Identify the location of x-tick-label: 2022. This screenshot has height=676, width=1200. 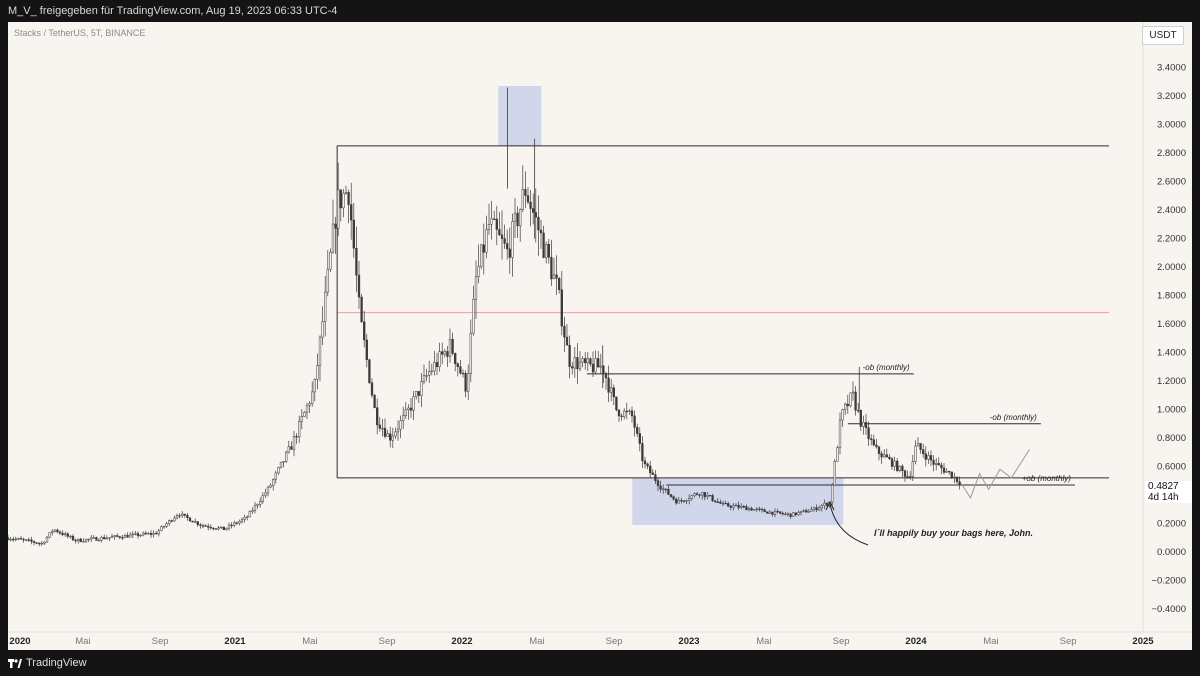
(461, 641).